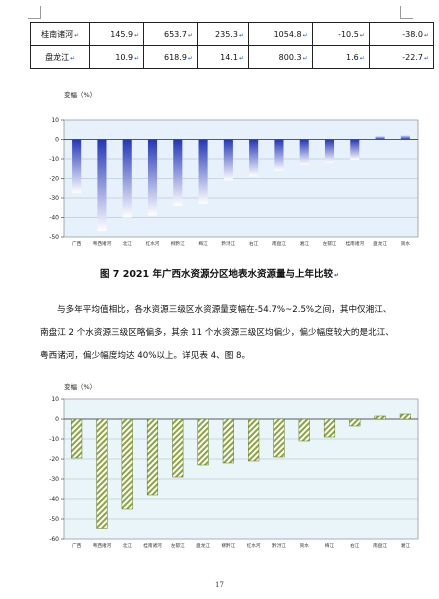  Describe the element at coordinates (175, 34) in the screenshot. I see `cell-value: 653.7` at that location.